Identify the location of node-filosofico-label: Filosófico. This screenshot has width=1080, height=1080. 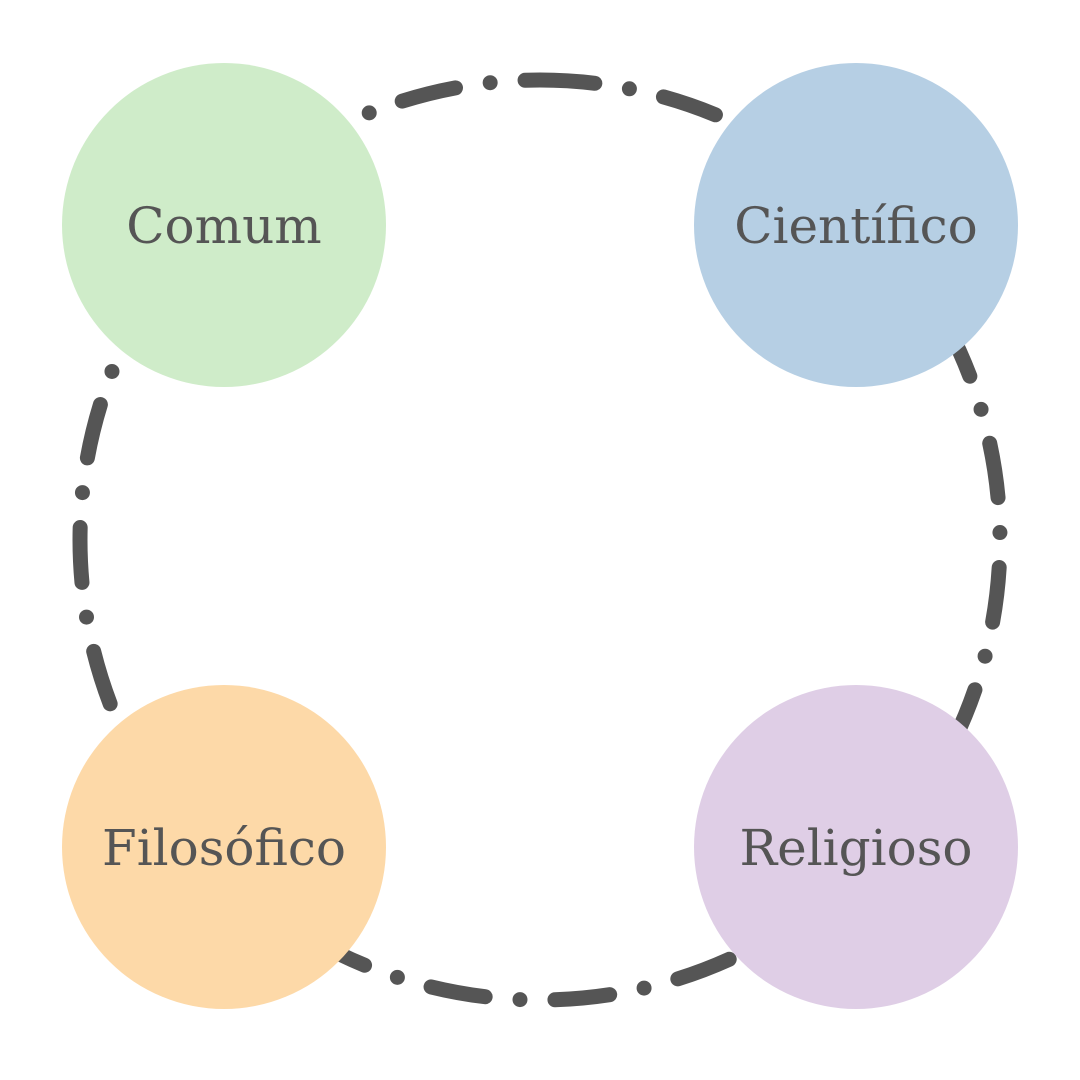
(224, 848).